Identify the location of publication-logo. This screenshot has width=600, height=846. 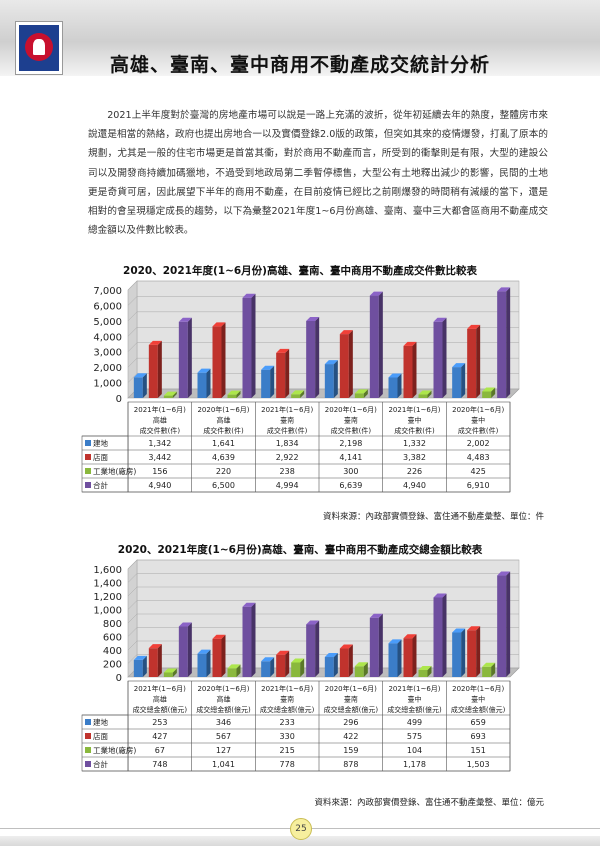
(39, 48).